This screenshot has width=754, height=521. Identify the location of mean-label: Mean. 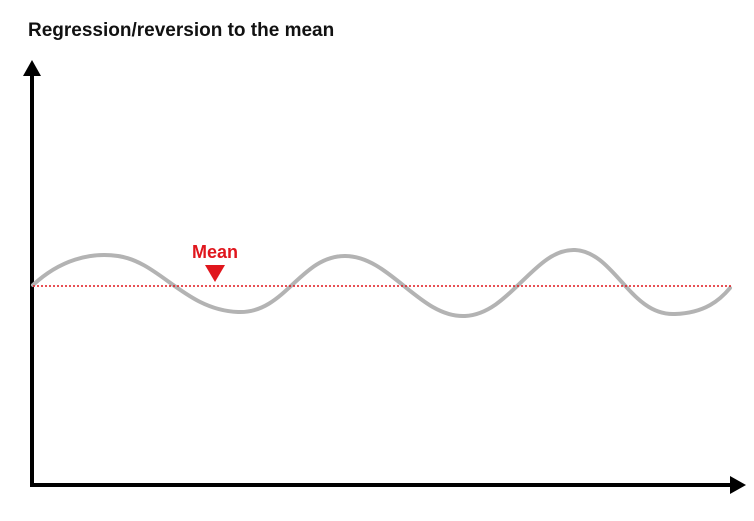
(215, 252).